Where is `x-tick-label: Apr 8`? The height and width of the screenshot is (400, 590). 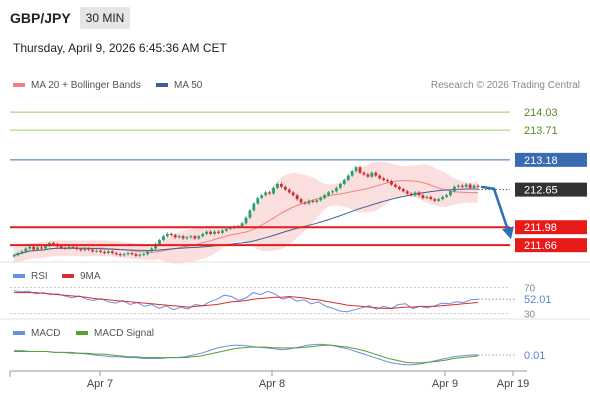 x-tick-label: Apr 8 is located at coordinates (272, 384).